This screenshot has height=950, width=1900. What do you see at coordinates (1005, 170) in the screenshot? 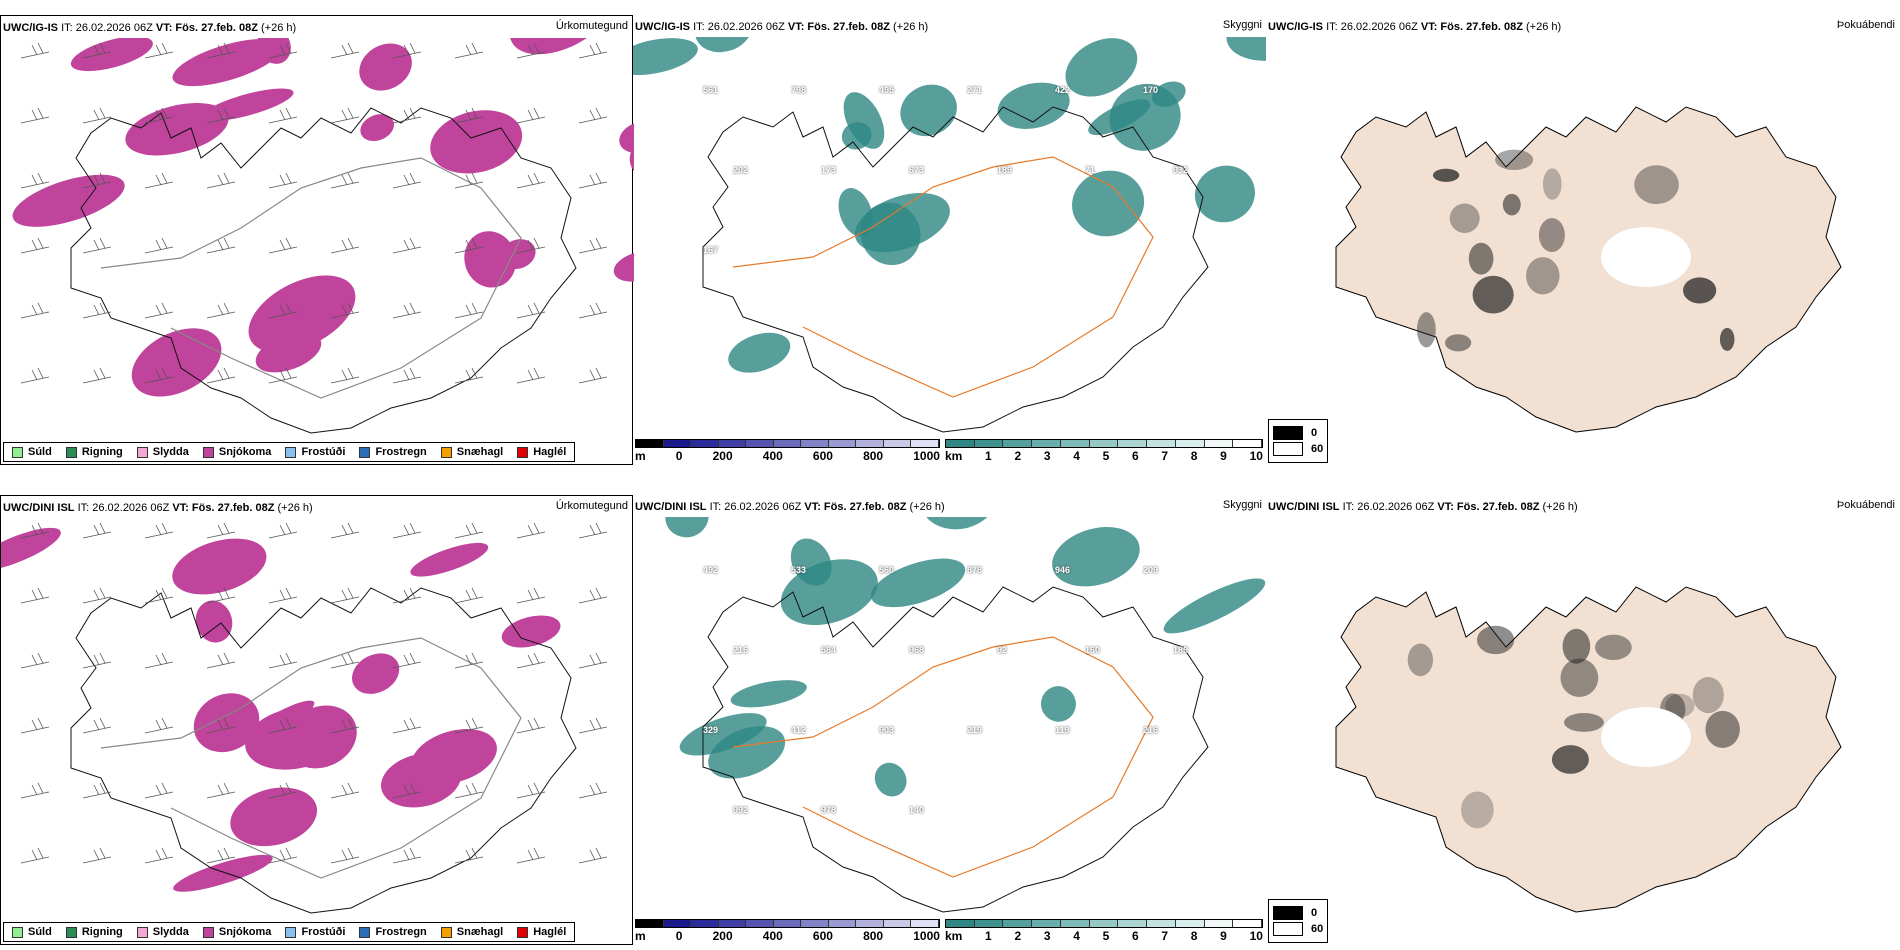
I see `visibility-value: 189` at bounding box center [1005, 170].